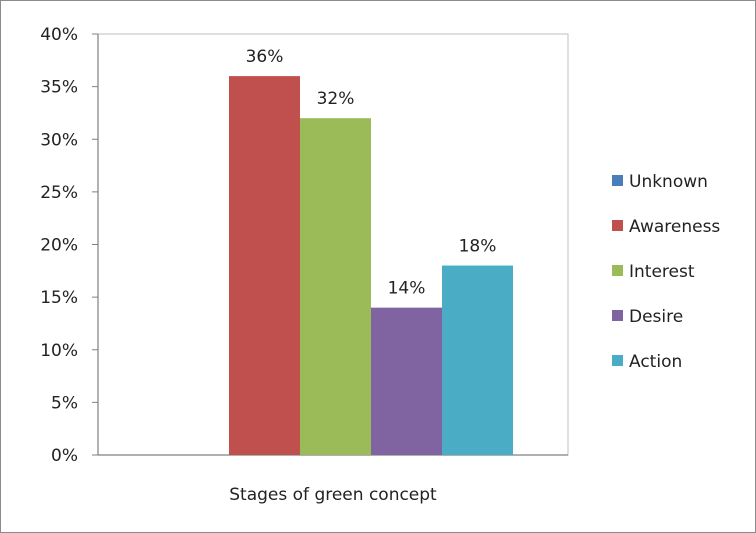  Describe the element at coordinates (59, 351) in the screenshot. I see `y-tick-label: 10%` at that location.